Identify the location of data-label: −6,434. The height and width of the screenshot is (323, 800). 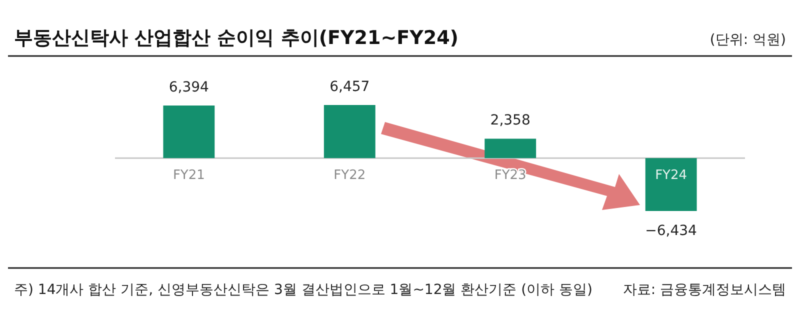
(671, 231).